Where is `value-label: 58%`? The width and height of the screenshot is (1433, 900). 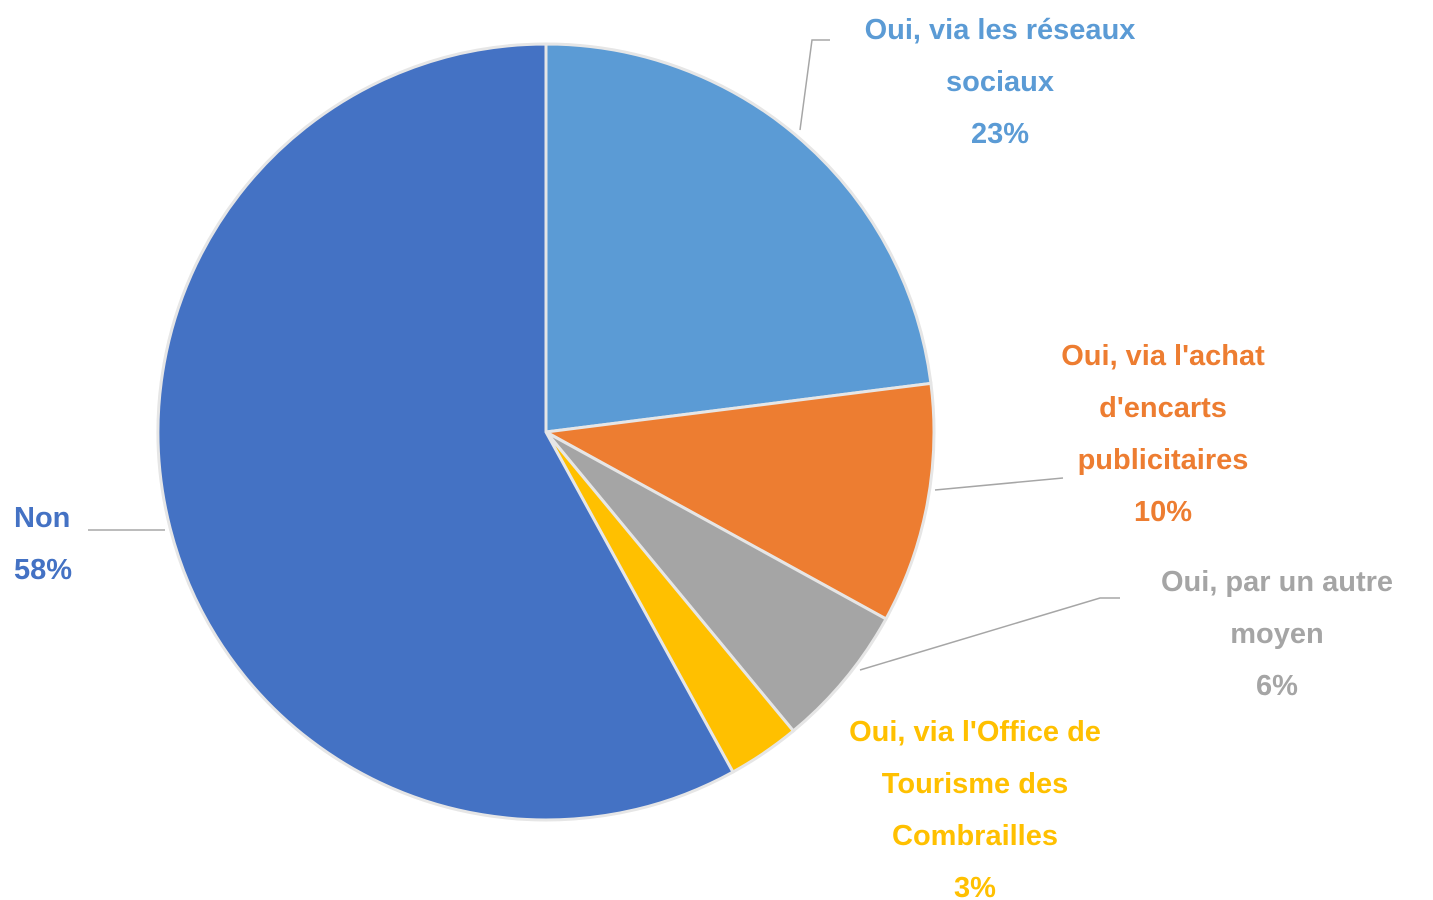 value-label: 58% is located at coordinates (43, 570).